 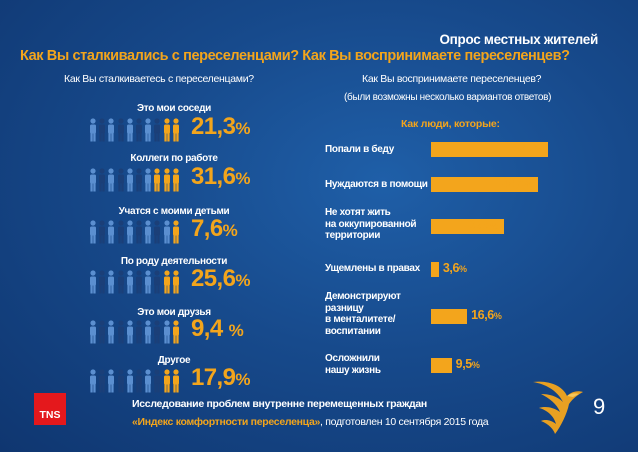 I want to click on group-label: Другое, so click(x=174, y=360).